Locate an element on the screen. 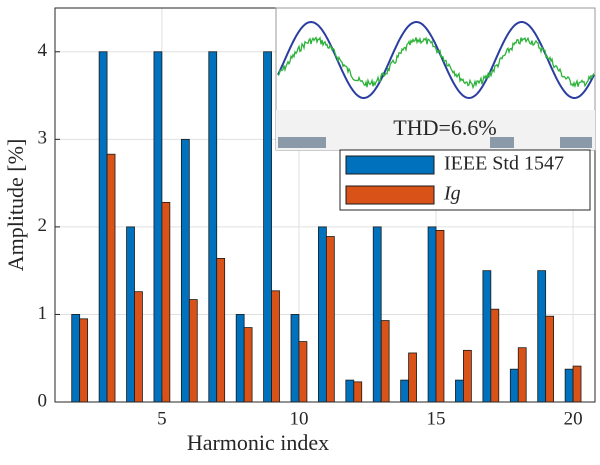 The image size is (600, 465). y-axis-label: Amplitude [%] is located at coordinates (15, 205).